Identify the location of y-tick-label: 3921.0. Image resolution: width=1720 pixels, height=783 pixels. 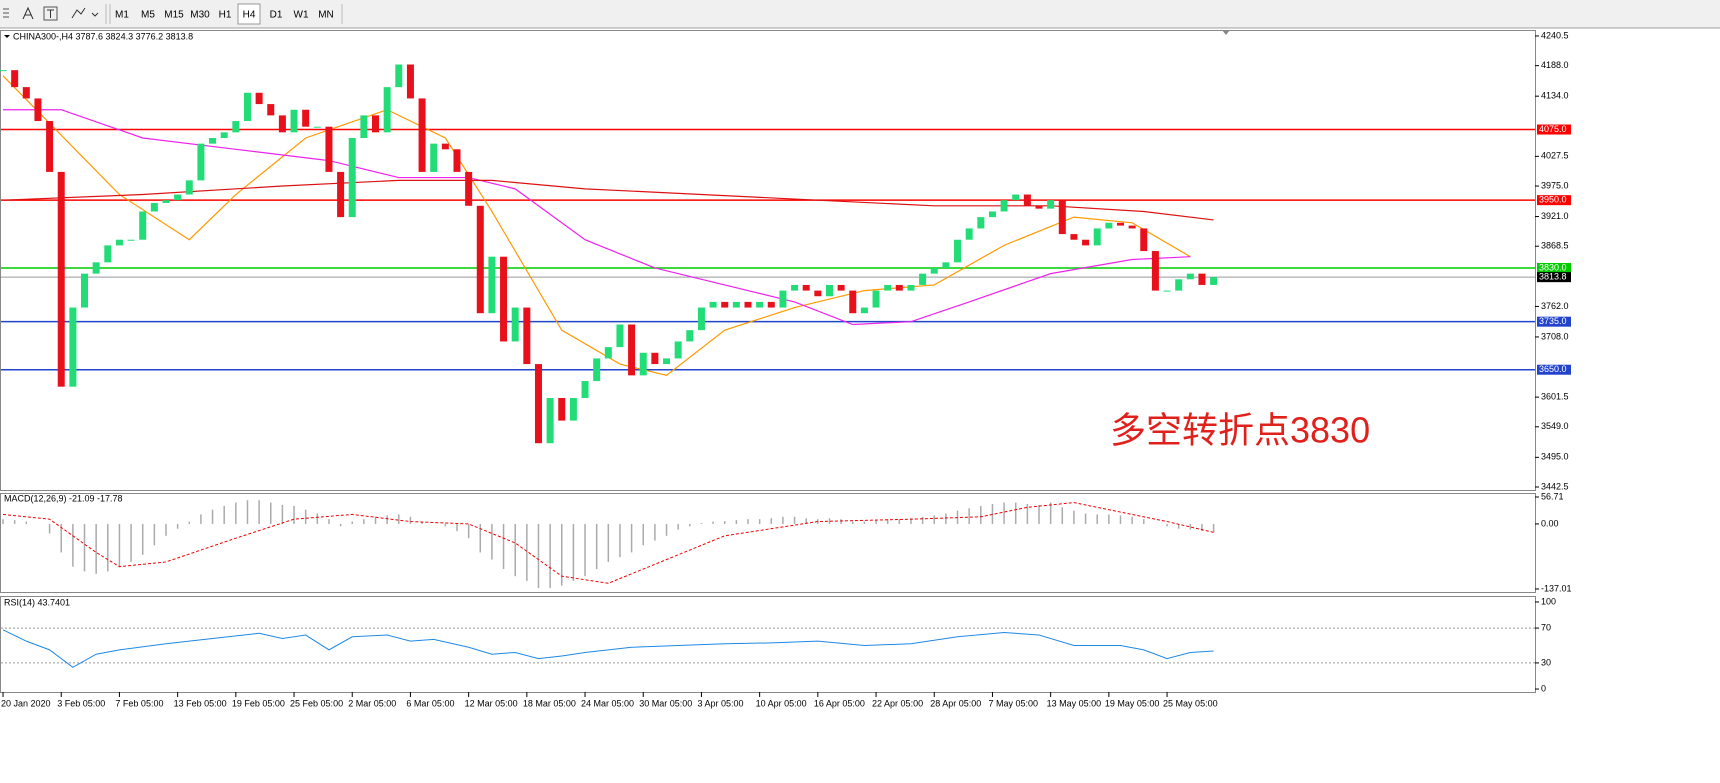
(1555, 216).